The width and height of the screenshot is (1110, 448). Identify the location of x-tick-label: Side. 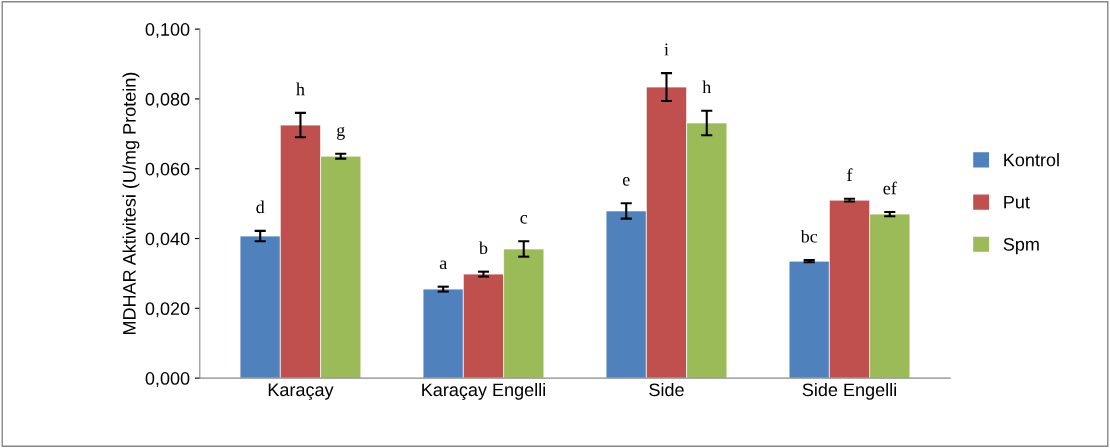
(666, 389).